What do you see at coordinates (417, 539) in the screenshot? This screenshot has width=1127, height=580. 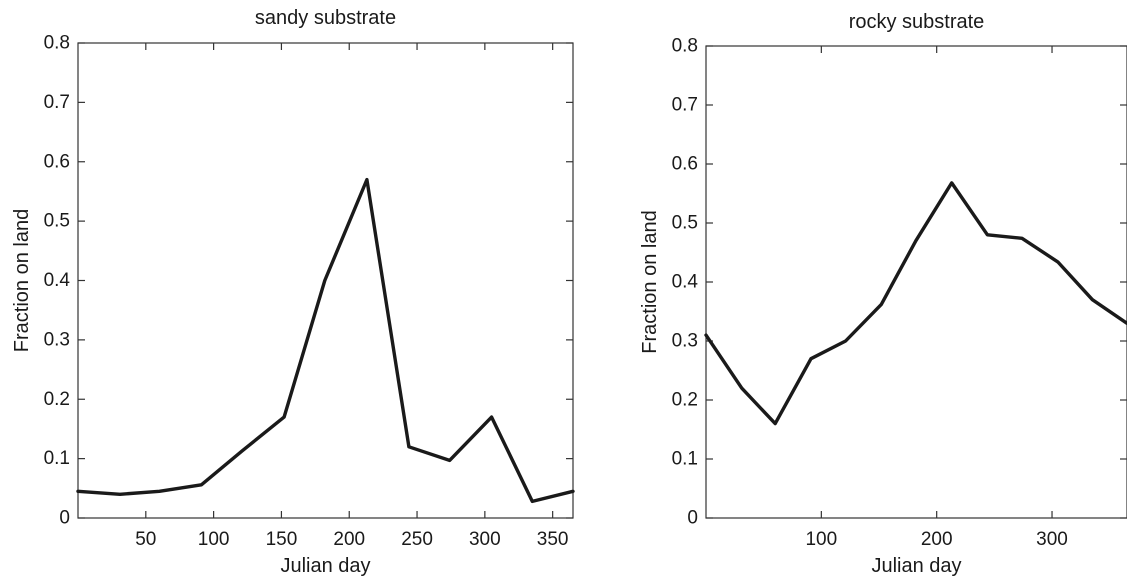 I see `x-tick-label: 250` at bounding box center [417, 539].